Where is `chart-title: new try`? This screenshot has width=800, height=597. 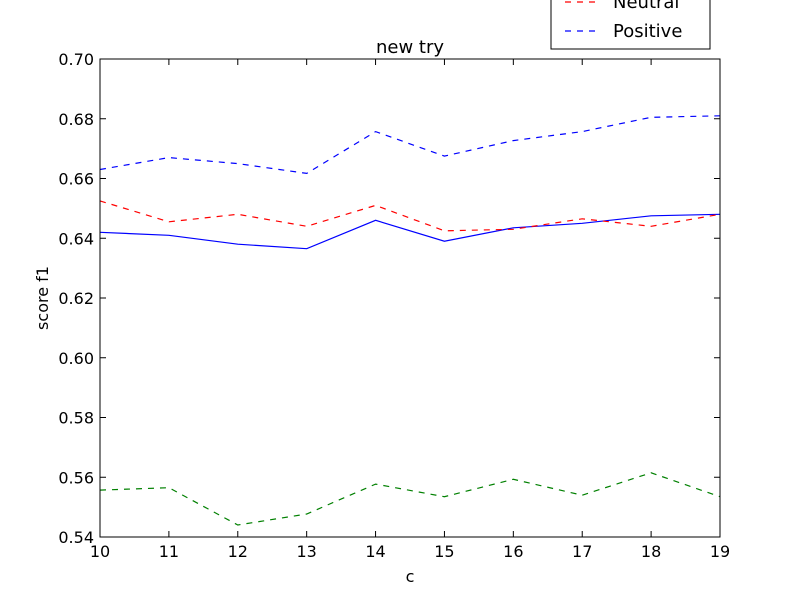 chart-title: new try is located at coordinates (410, 47).